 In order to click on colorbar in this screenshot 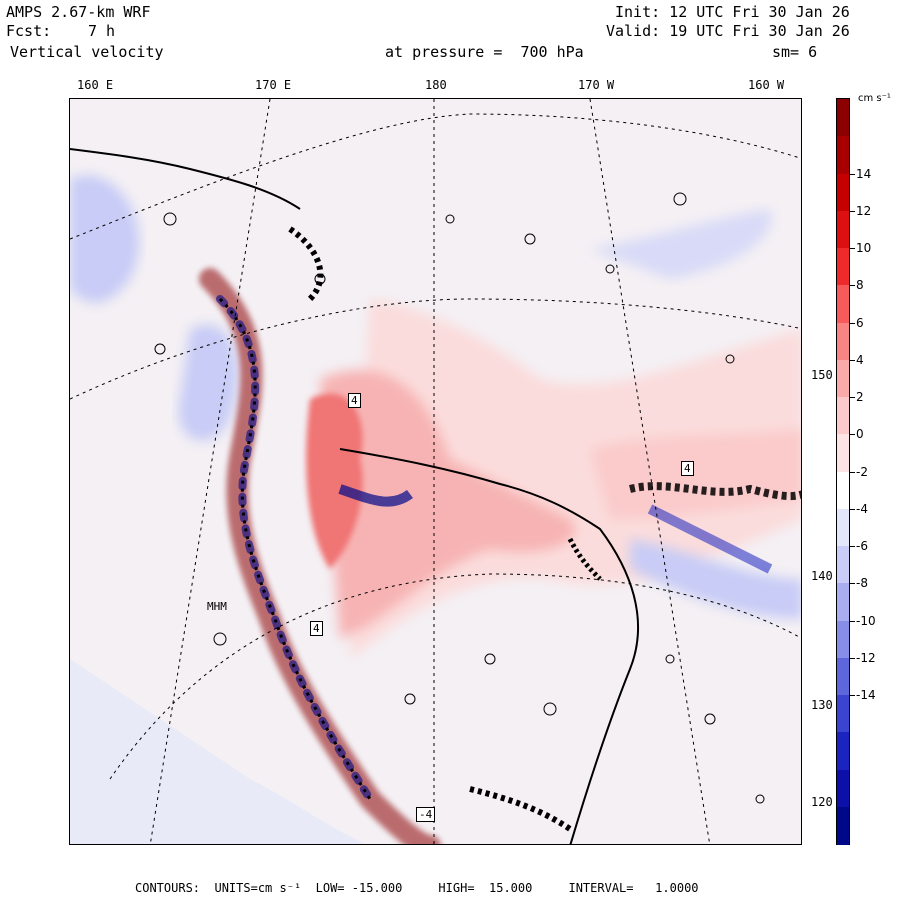, I will do `click(843, 471)`.